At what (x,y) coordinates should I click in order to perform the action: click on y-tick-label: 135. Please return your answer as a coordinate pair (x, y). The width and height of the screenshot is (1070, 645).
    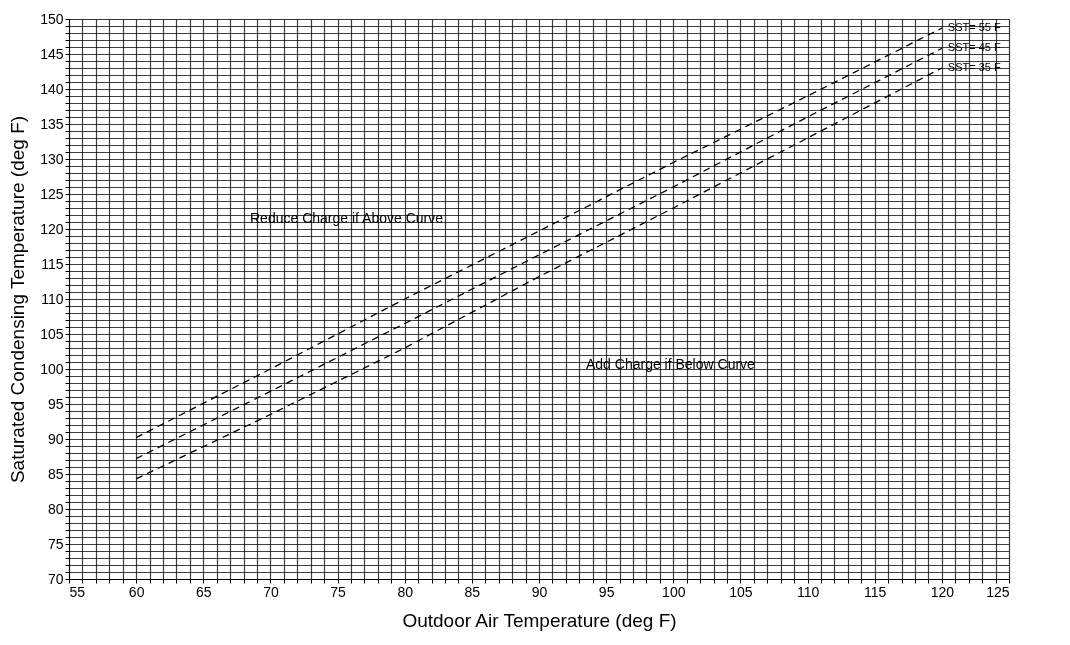
    Looking at the image, I should click on (52, 123).